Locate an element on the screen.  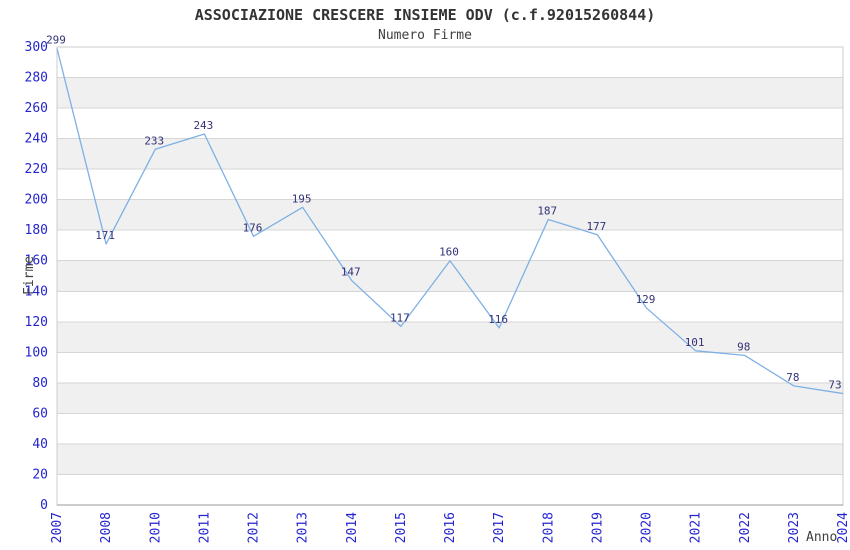
svg-text: 0 is located at coordinates (44, 505).